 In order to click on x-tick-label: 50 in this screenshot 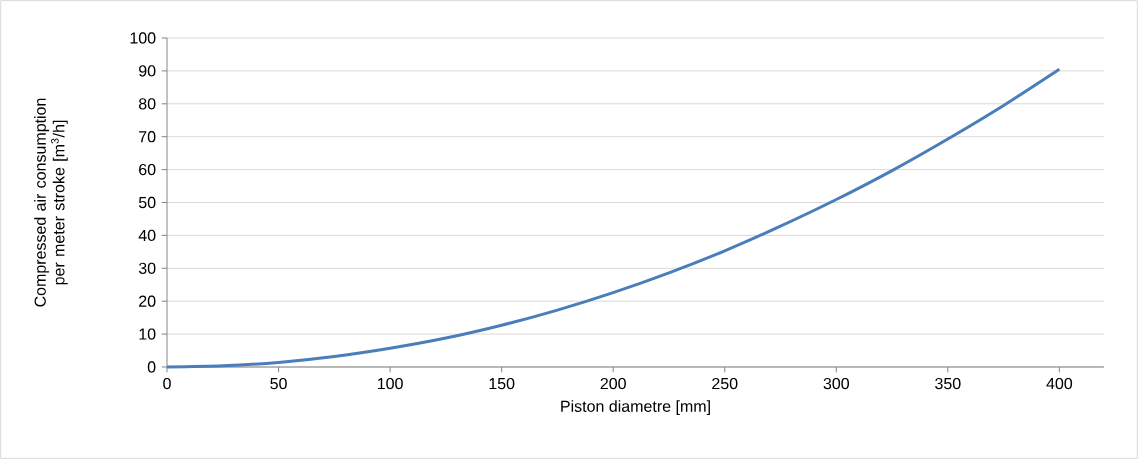, I will do `click(278, 383)`.